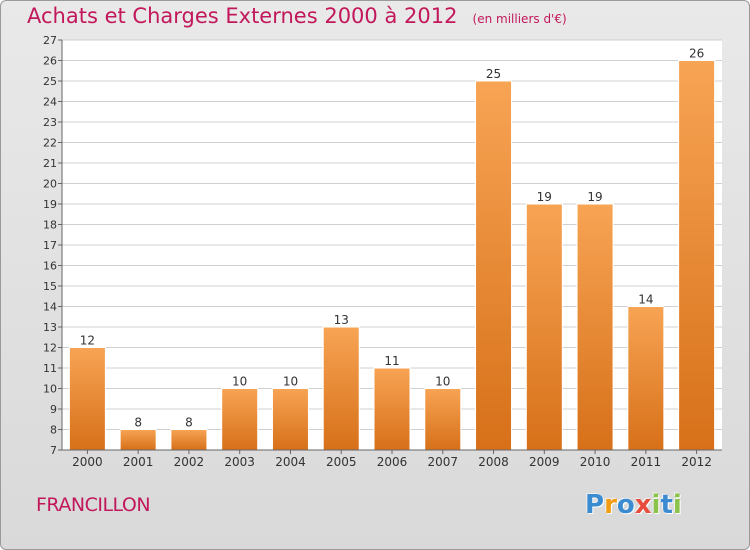  What do you see at coordinates (391, 361) in the screenshot?
I see `data-label: 11` at bounding box center [391, 361].